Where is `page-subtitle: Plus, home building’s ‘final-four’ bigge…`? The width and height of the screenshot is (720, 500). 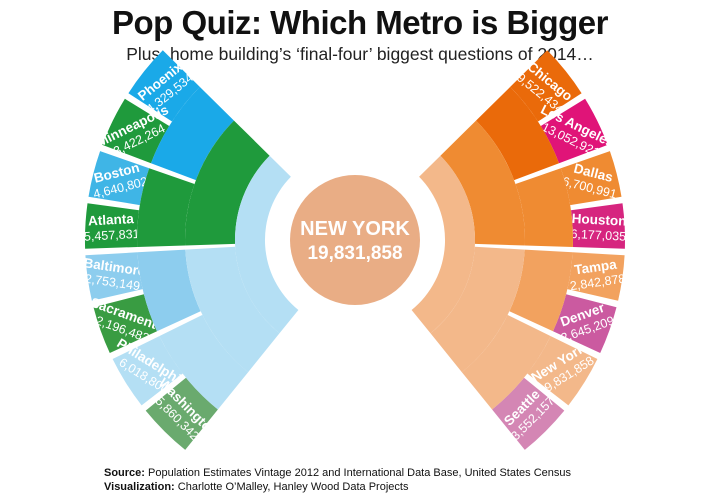 page-subtitle: Plus, home building’s ‘final-four’ bigge… is located at coordinates (360, 54).